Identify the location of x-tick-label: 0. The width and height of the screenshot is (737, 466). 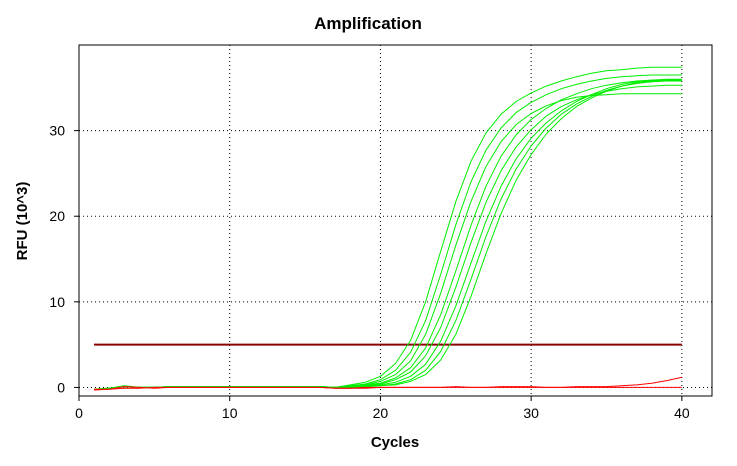
(79, 413).